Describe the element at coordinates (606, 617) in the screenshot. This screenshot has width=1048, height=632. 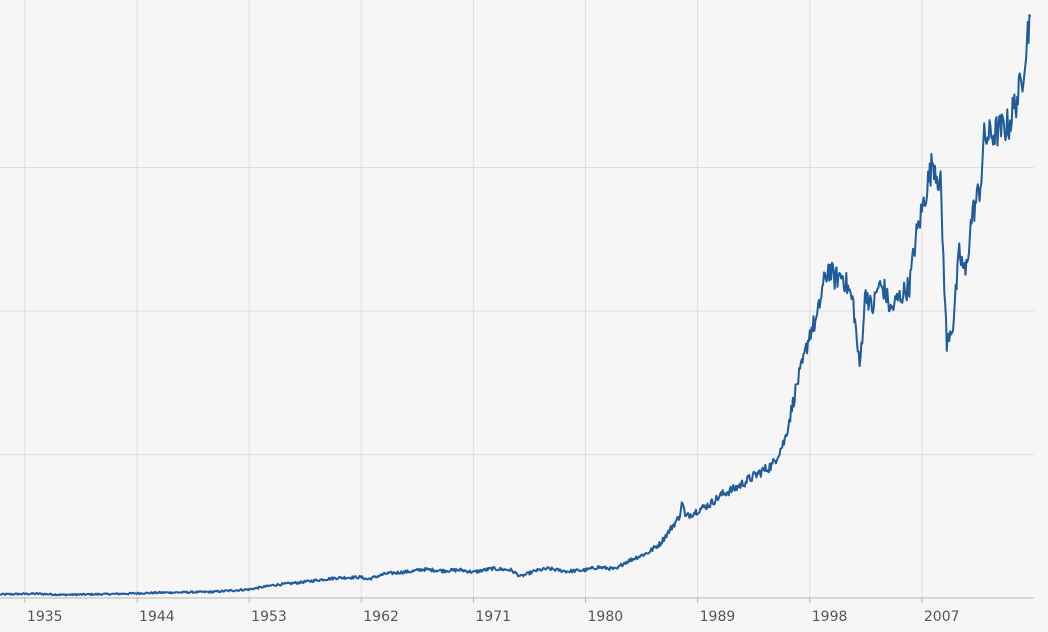
I see `x-tick-label: 1980` at that location.